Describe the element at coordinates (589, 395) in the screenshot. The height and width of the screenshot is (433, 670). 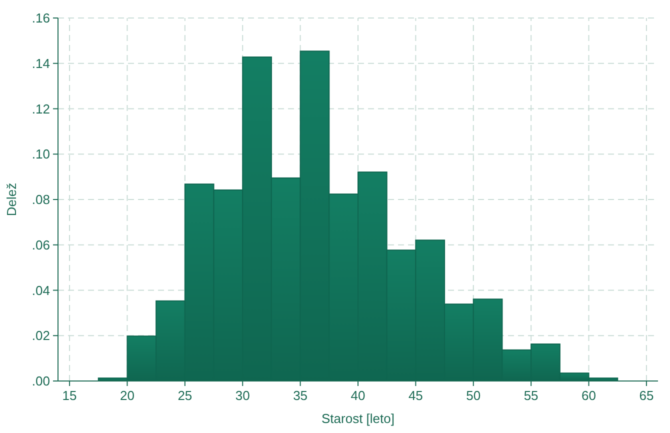
I see `x-tick-label: 60` at that location.